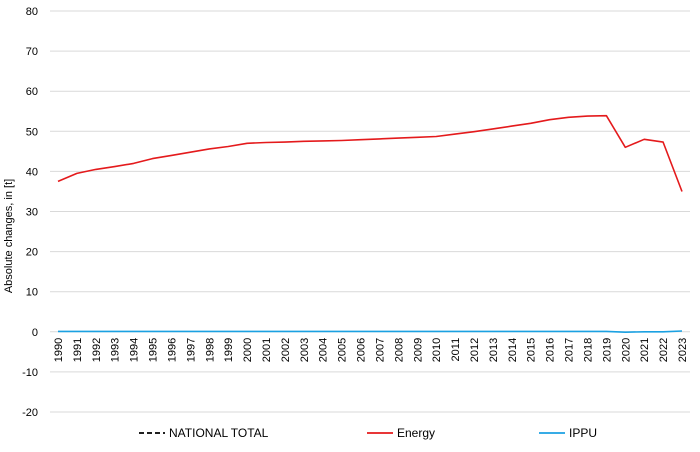  Describe the element at coordinates (324, 350) in the screenshot. I see `x-tick-label: 2004` at that location.